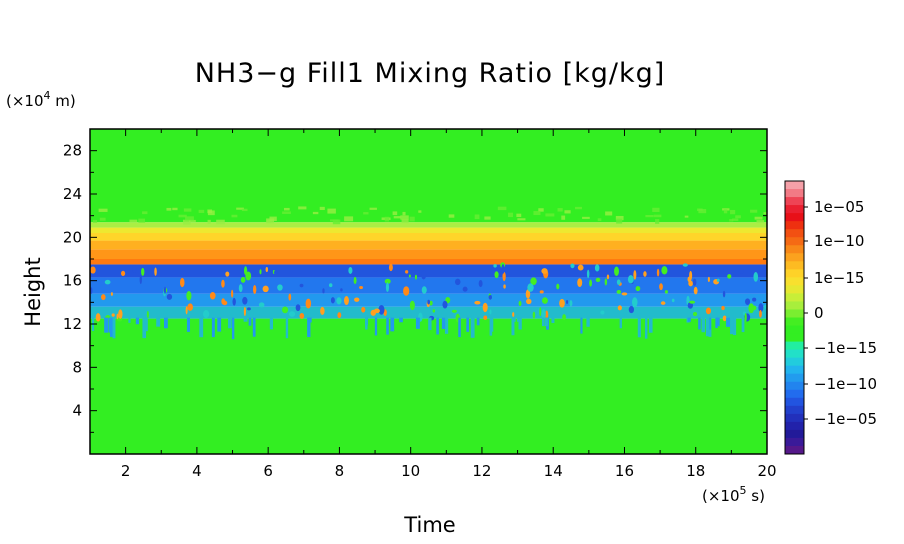 This screenshot has height=544, width=904. I want to click on colorbar-label: −1e−15, so click(845, 348).